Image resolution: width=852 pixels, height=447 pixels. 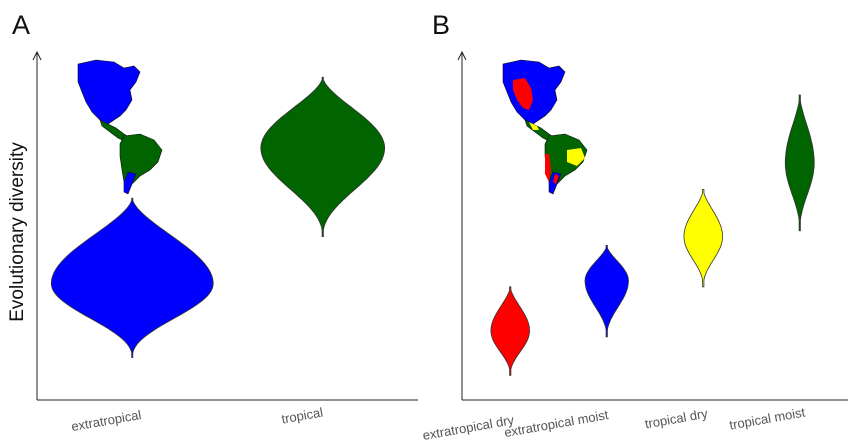 I want to click on panel-b-map-southern-cone-dry, so click(x=556, y=179).